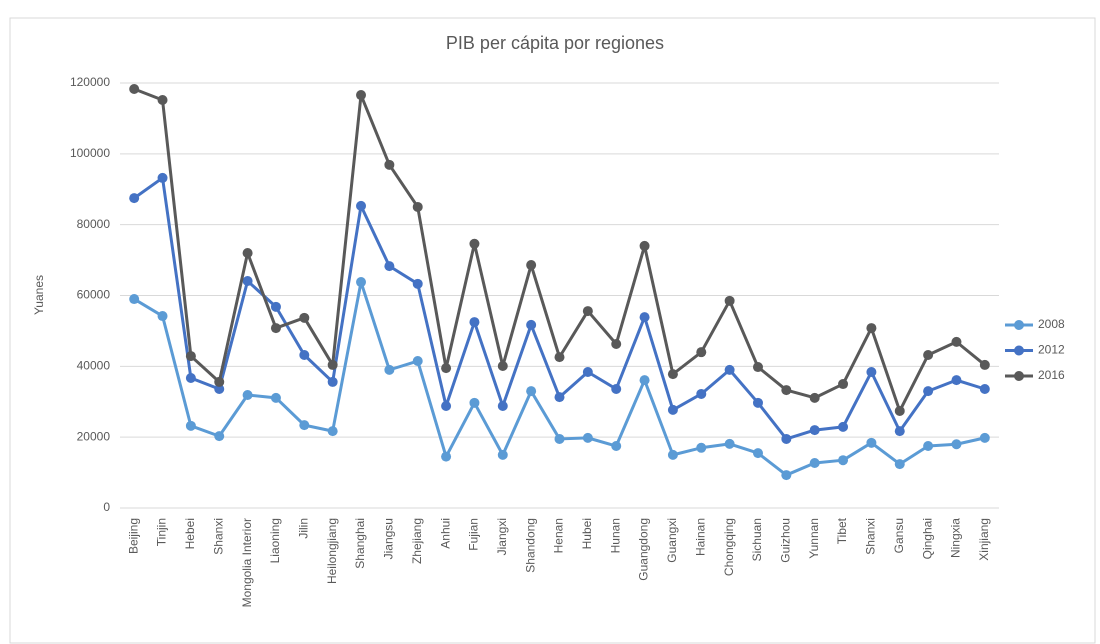 This screenshot has height=644, width=1100. I want to click on x-tick-label: Jiangsu, so click(389, 538).